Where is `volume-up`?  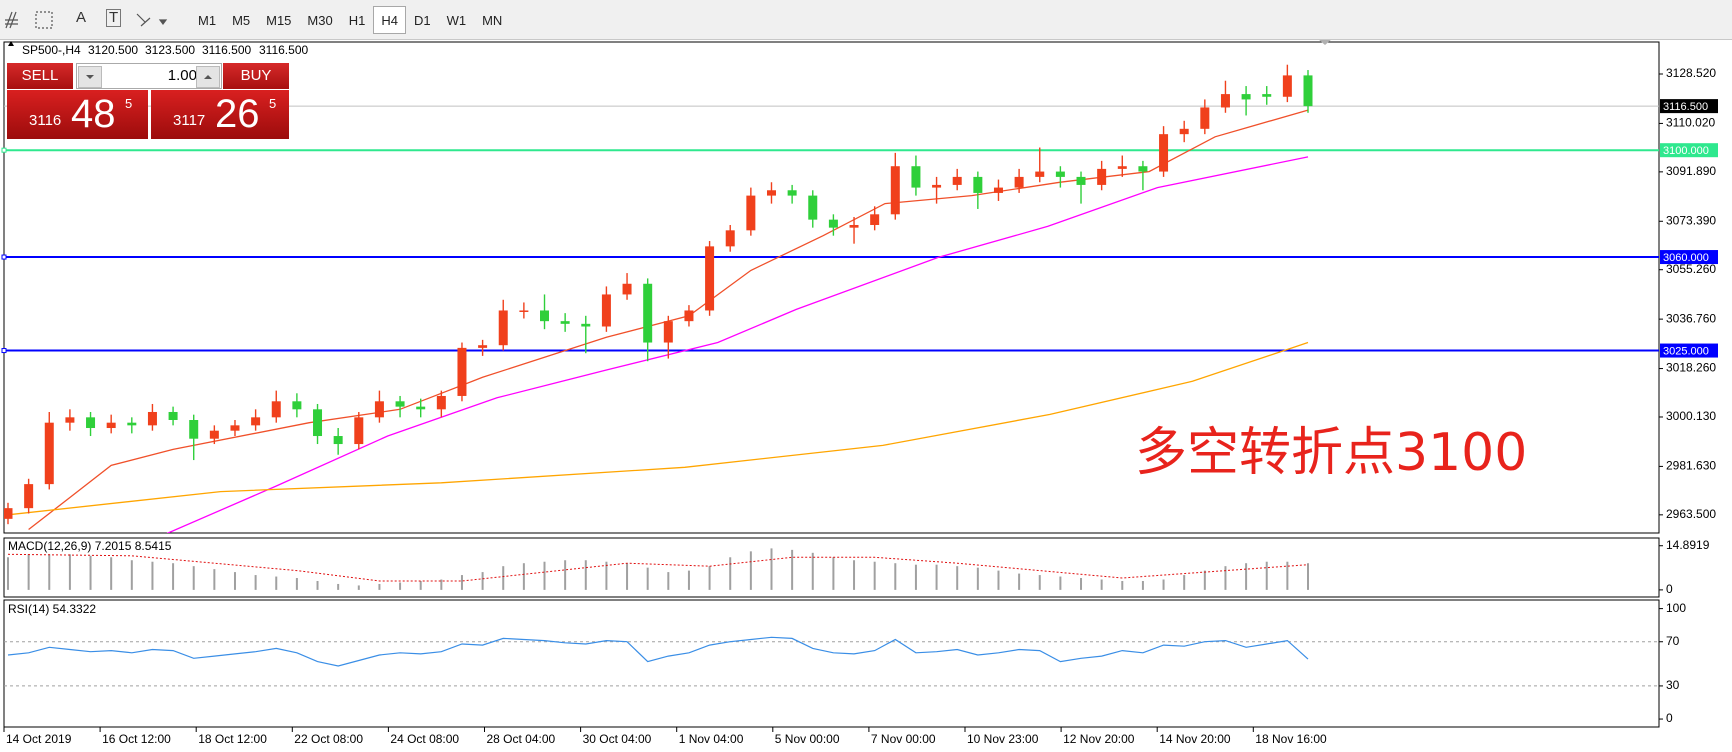 volume-up is located at coordinates (208, 77).